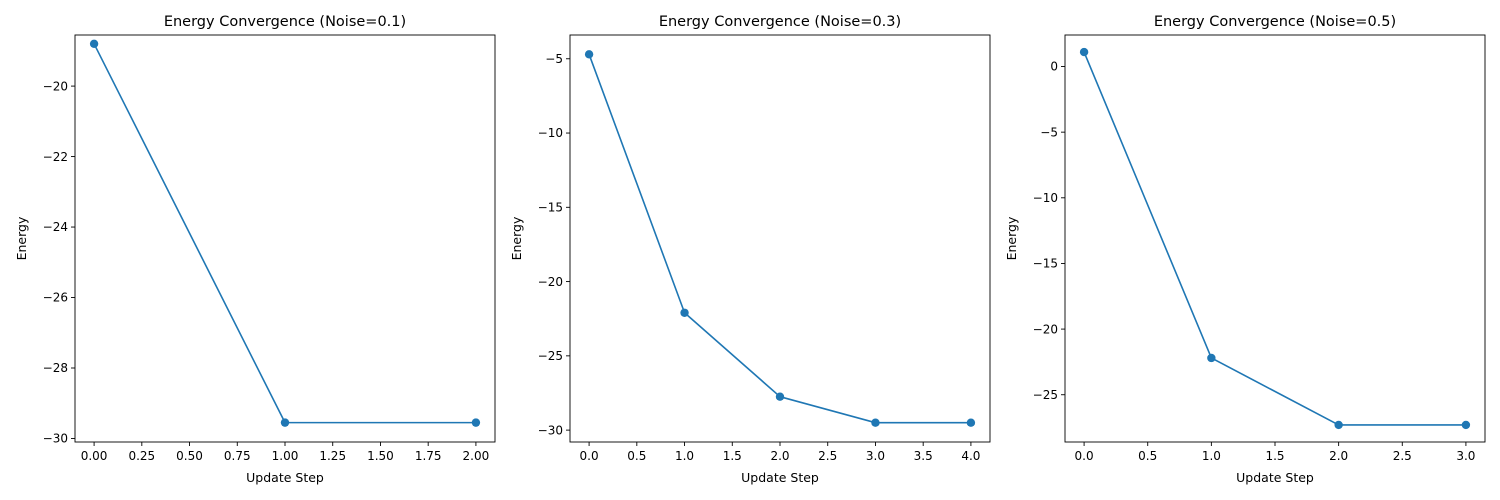  I want to click on chart-title: Energy Convergence (Noise=0.1), so click(285, 22).